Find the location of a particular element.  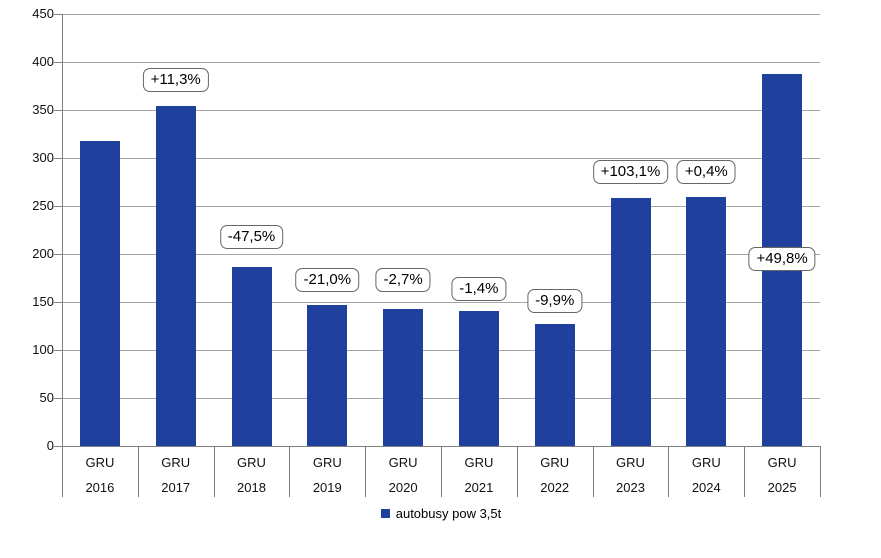

category-year: 2017 is located at coordinates (176, 487).